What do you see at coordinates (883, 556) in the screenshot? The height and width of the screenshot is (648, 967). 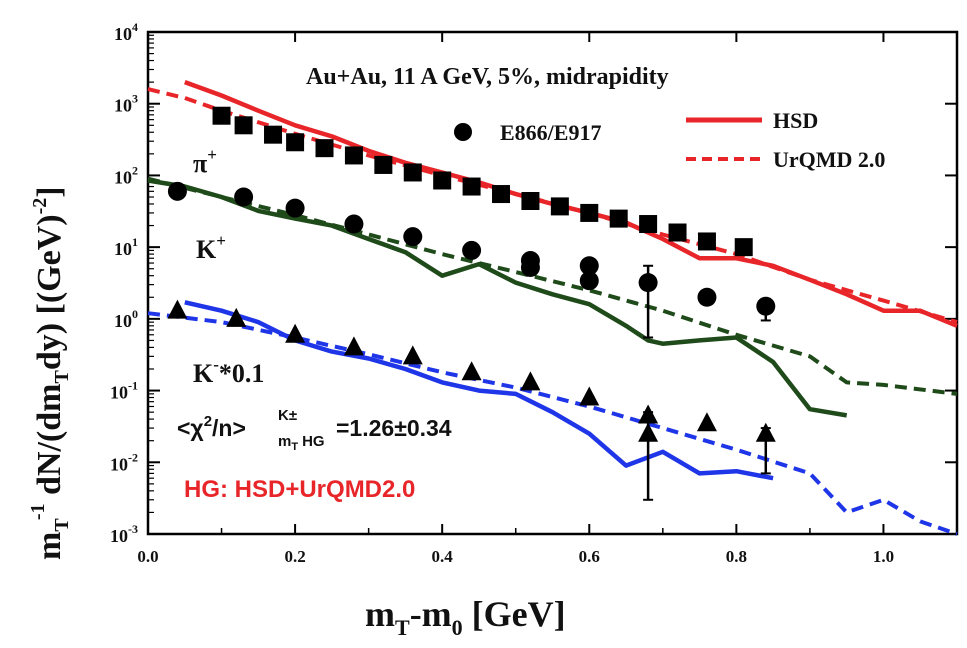 I see `x-tick-label: 1.0` at bounding box center [883, 556].